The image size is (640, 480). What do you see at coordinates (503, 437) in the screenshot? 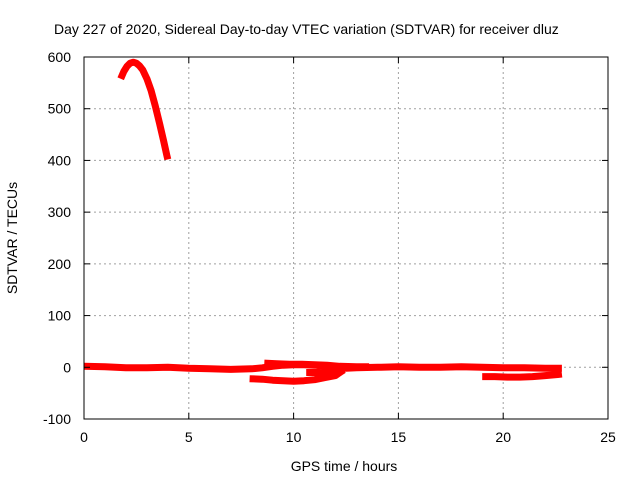
I see `x-tick-label: 20` at bounding box center [503, 437].